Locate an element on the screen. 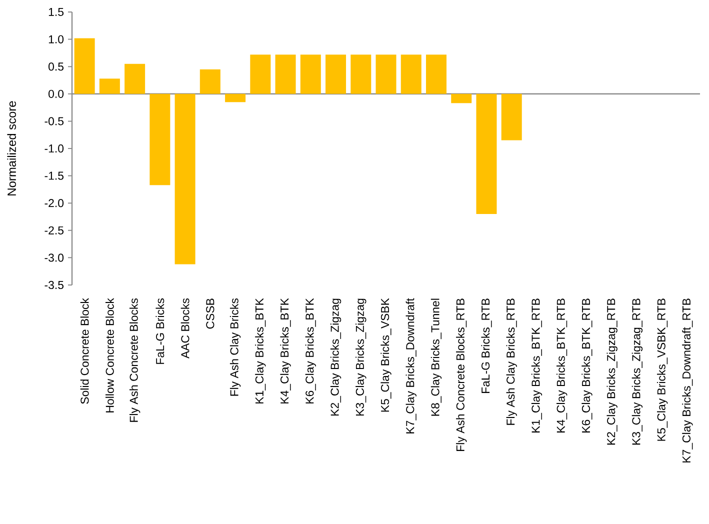 Image resolution: width=709 pixels, height=524 pixels. y-tick-label: -3.0 is located at coordinates (54, 258).